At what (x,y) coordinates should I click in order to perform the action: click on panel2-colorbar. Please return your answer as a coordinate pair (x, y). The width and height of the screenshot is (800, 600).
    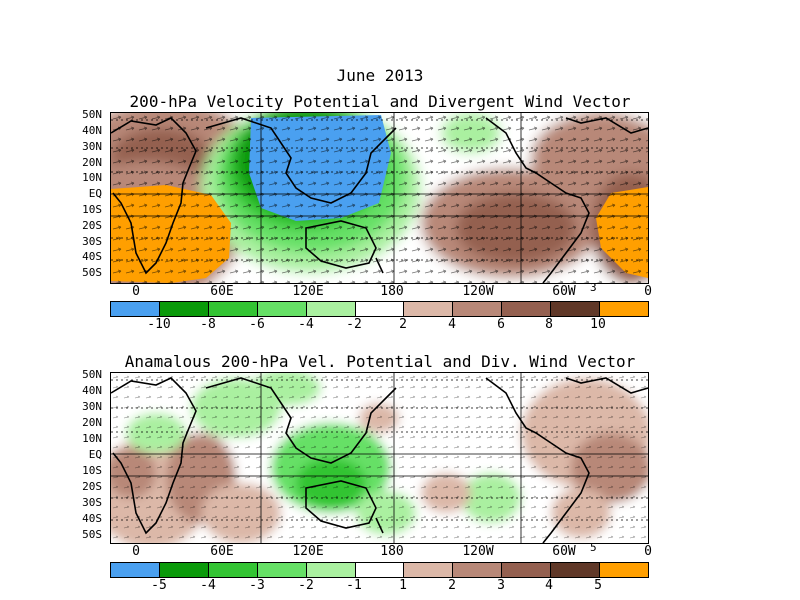
    Looking at the image, I should click on (379, 570).